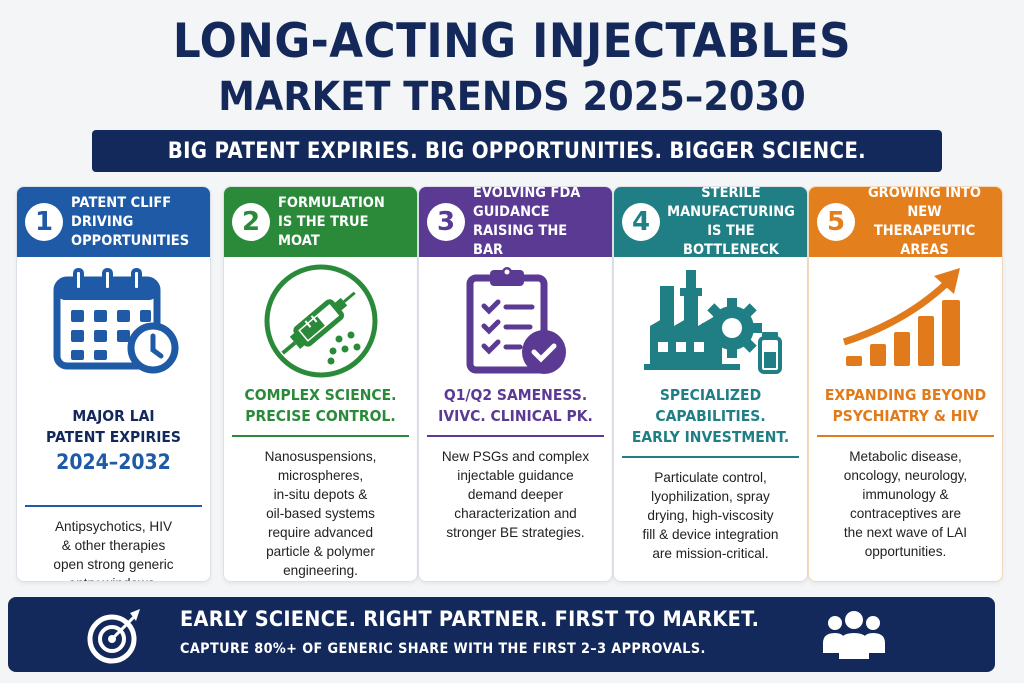  What do you see at coordinates (854, 635) in the screenshot?
I see `people-group-icon` at bounding box center [854, 635].